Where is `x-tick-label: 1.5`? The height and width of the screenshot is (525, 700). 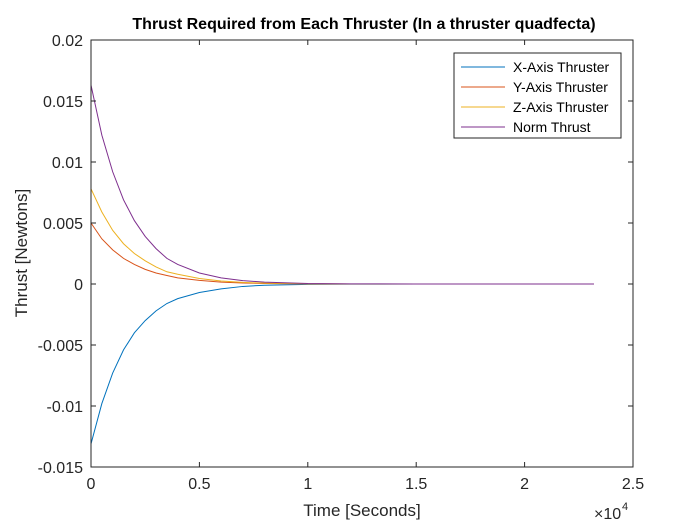
x-tick-label: 1.5 is located at coordinates (416, 484).